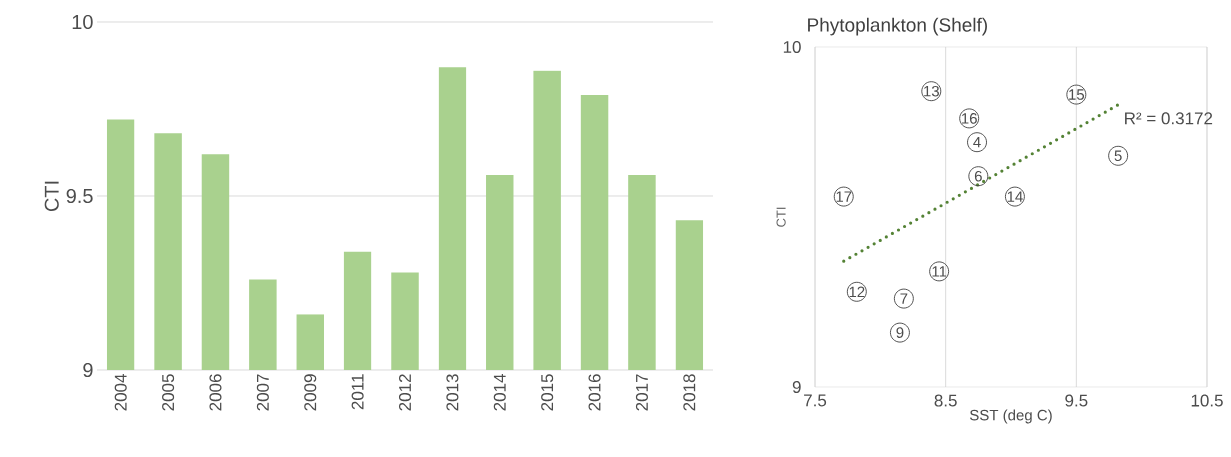  Describe the element at coordinates (262, 392) in the screenshot. I see `x-tick-label: 2007` at that location.